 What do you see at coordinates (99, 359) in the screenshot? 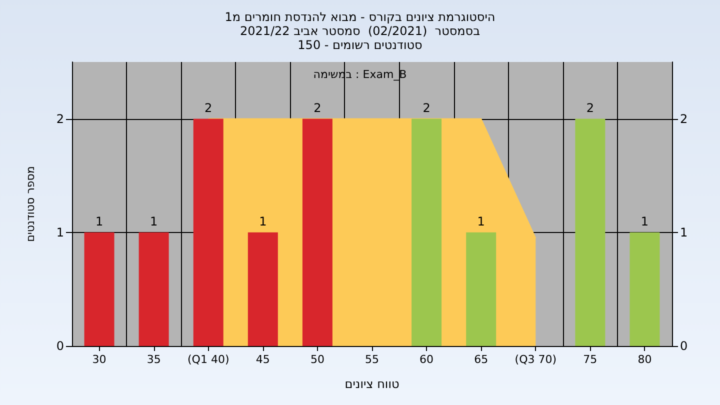
I see `x-tick-label: 30` at bounding box center [99, 359].